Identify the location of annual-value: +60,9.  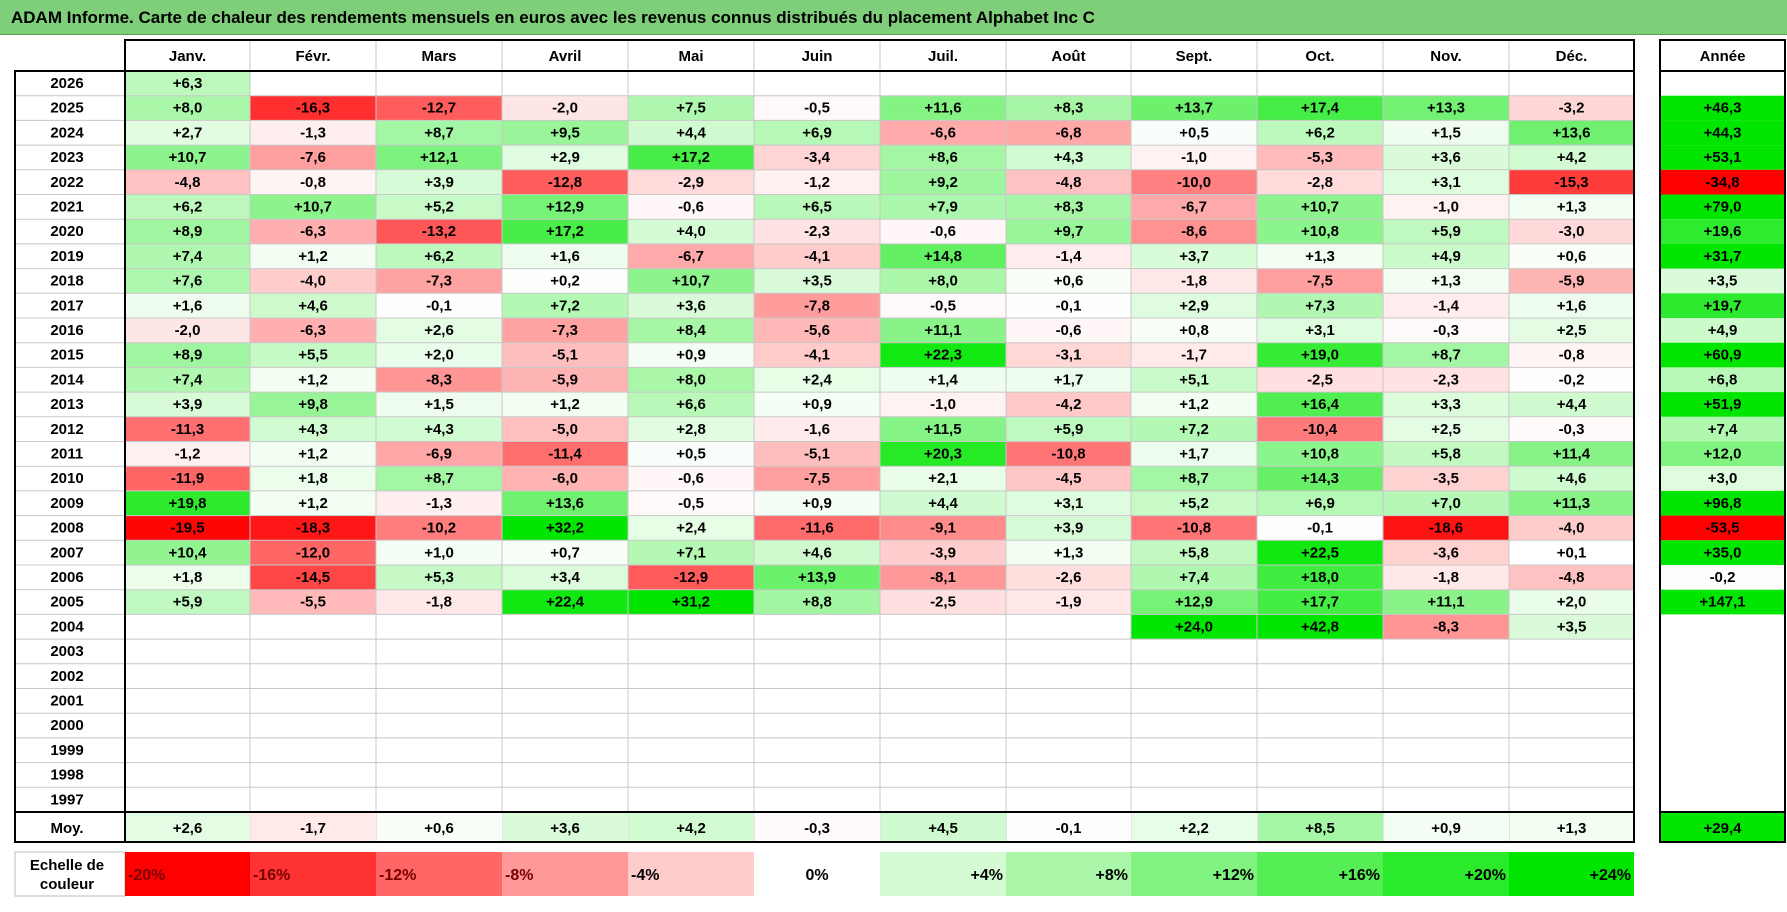
(1723, 355).